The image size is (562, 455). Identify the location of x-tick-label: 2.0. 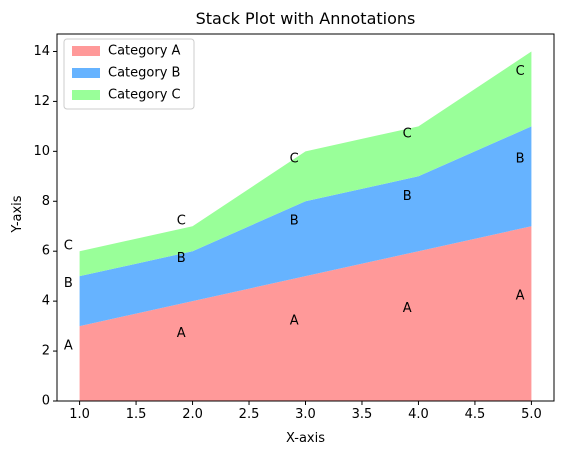
(192, 414).